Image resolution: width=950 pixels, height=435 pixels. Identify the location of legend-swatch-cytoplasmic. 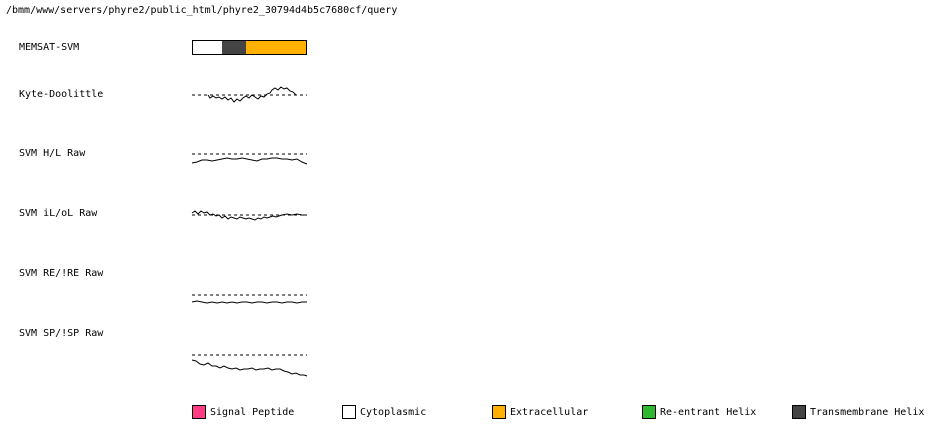
(349, 412).